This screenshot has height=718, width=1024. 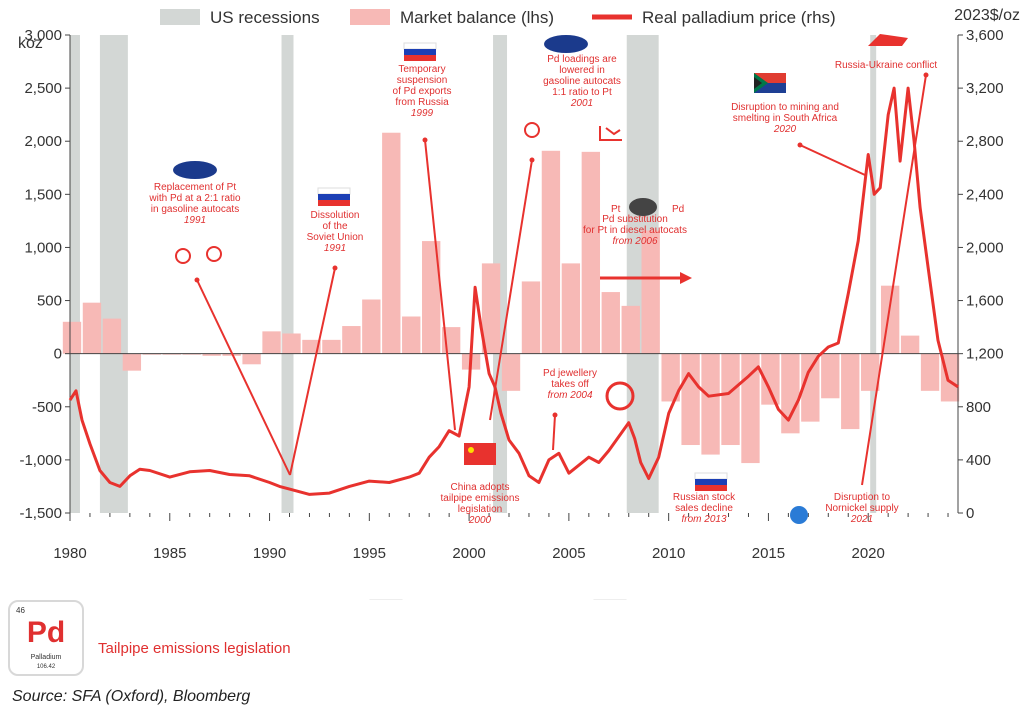 What do you see at coordinates (985, 194) in the screenshot?
I see `right-tick-label: 2,400` at bounding box center [985, 194].